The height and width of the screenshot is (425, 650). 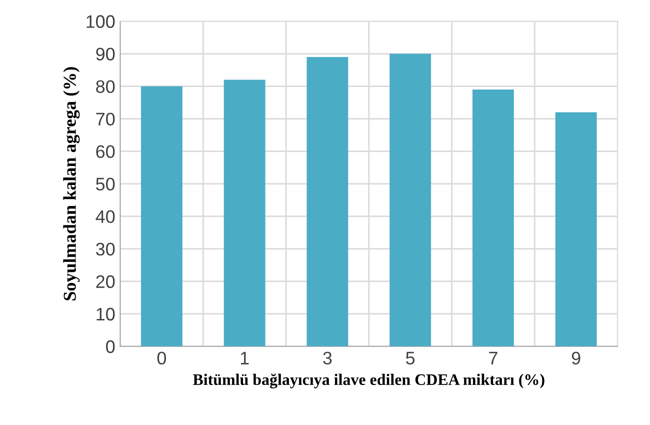 What do you see at coordinates (105, 249) in the screenshot?
I see `y-tick-label: 30` at bounding box center [105, 249].